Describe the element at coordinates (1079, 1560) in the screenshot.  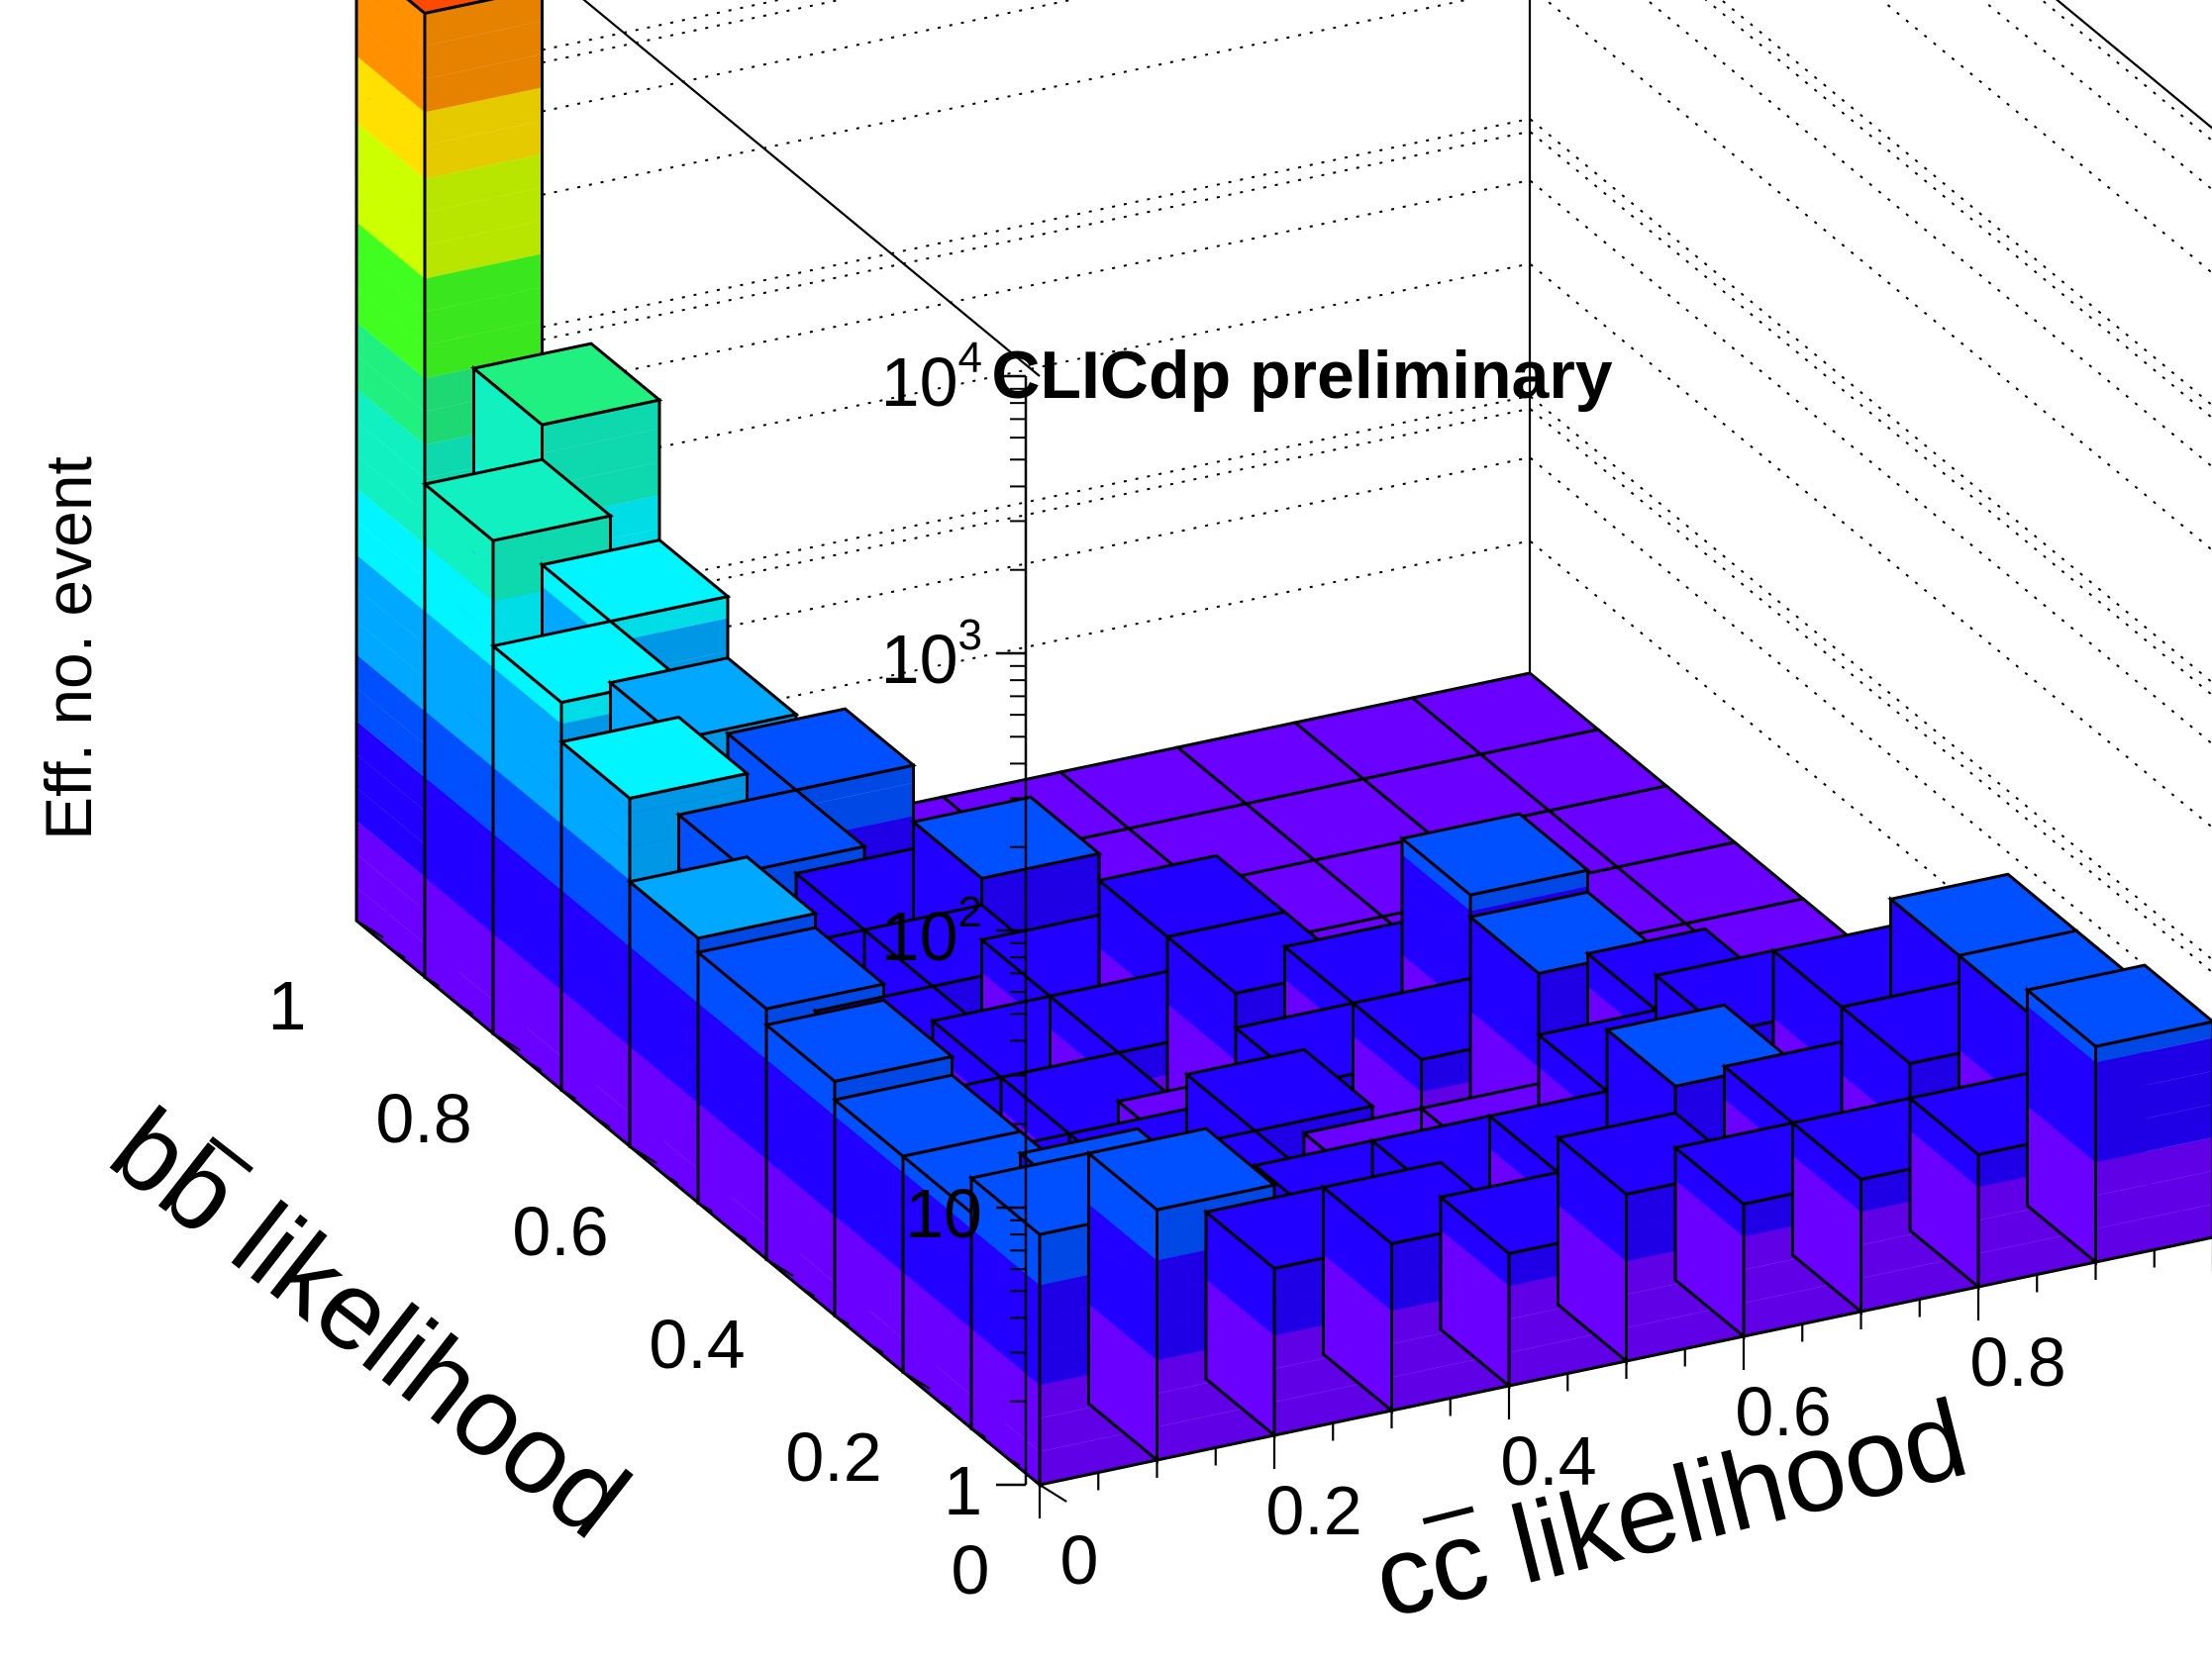
I see `x-tick-label: 0` at that location.